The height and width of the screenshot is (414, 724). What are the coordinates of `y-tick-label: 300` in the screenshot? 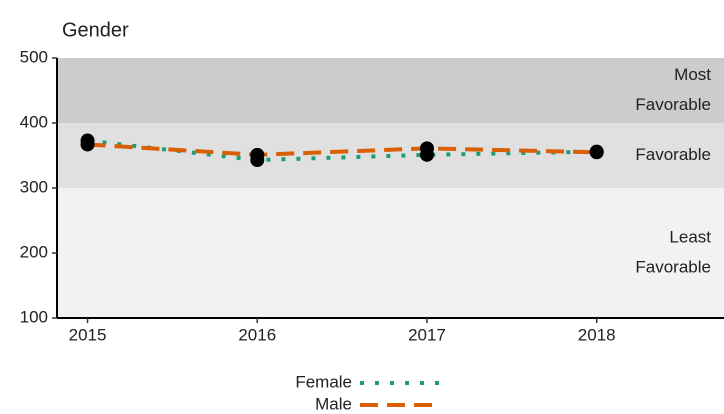 It's located at (34, 186).